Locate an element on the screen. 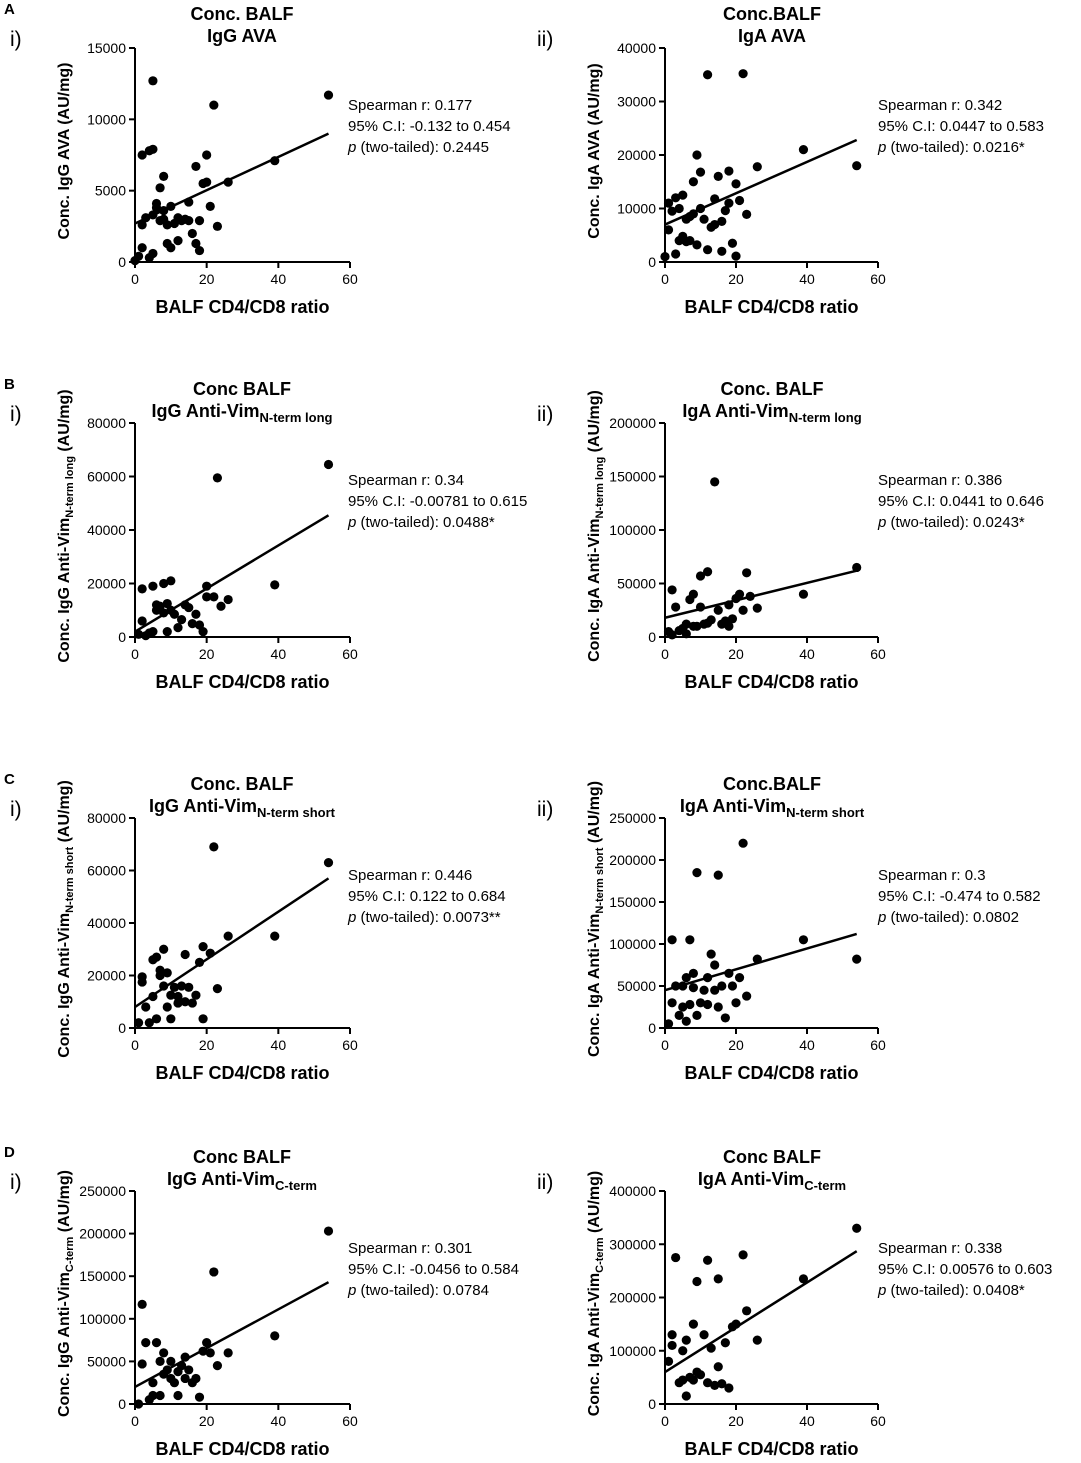 The height and width of the screenshot is (1463, 1081). stat-confidence-interval: 95% C.I: -0.0456 to 0.584 is located at coordinates (433, 1269).